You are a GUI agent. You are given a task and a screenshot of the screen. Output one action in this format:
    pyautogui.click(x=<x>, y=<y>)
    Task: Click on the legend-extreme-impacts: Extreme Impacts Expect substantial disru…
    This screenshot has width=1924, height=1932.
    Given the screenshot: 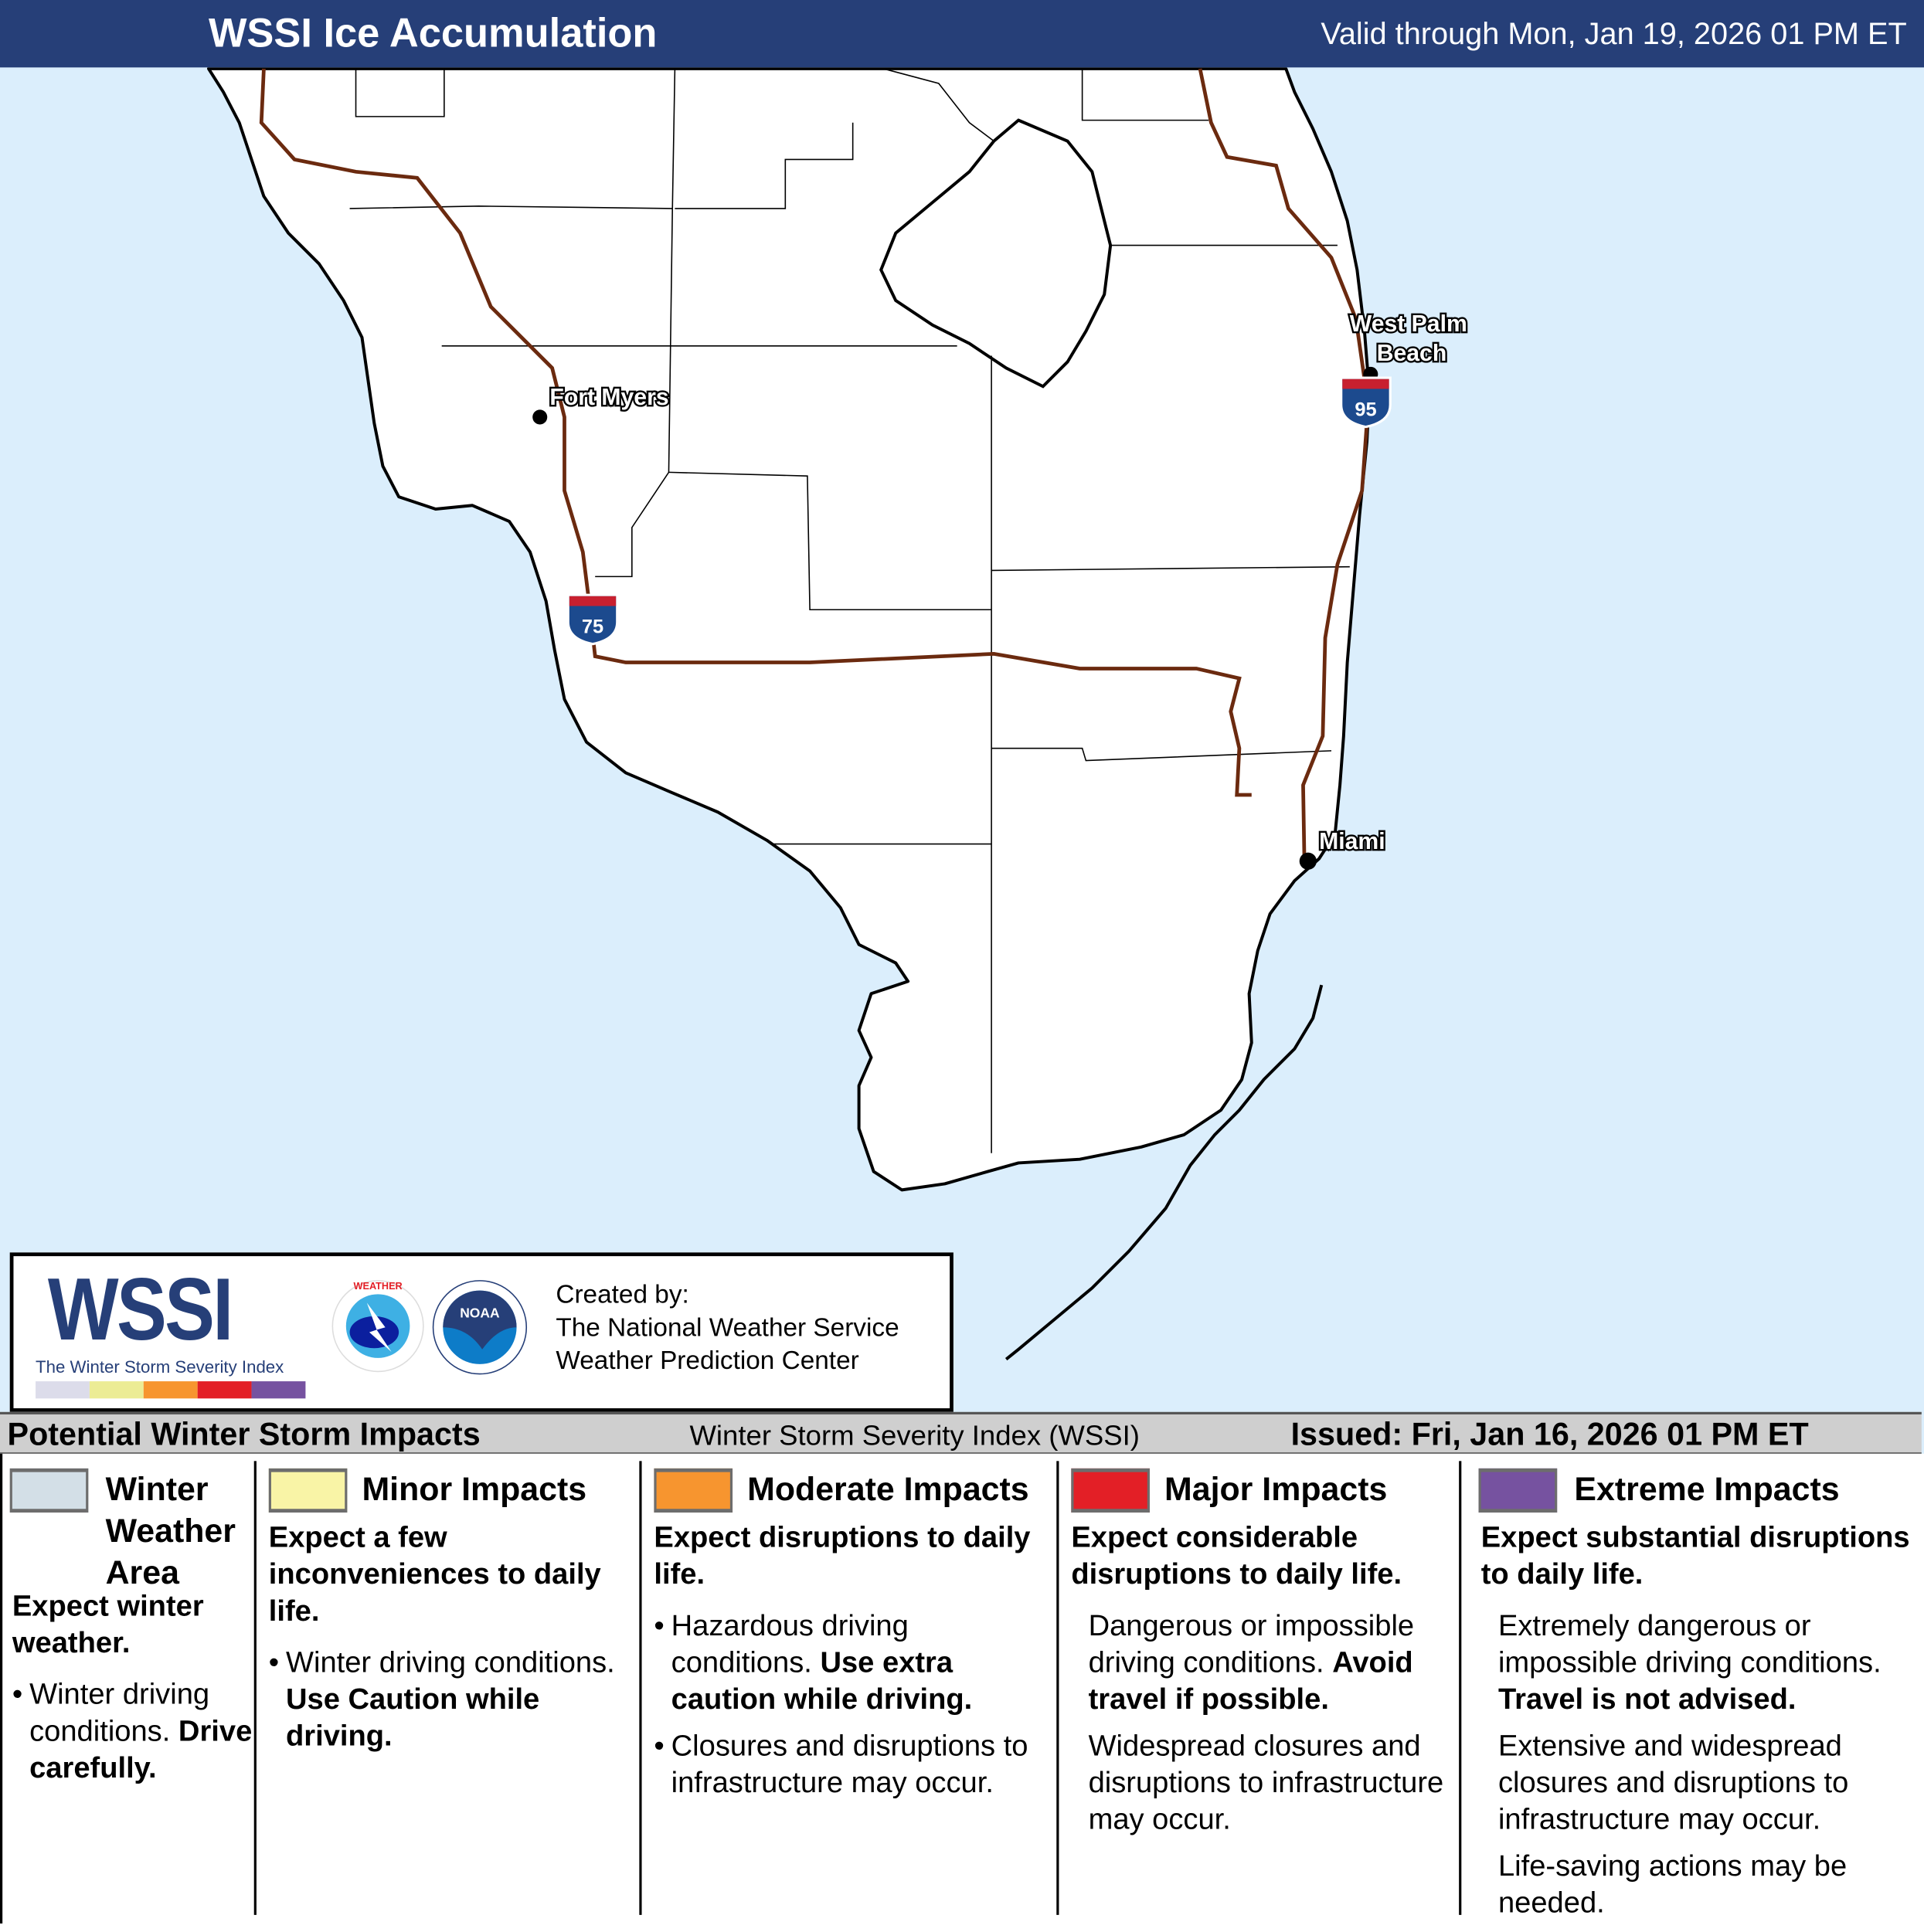 What is the action you would take?
    pyautogui.click(x=1692, y=1687)
    